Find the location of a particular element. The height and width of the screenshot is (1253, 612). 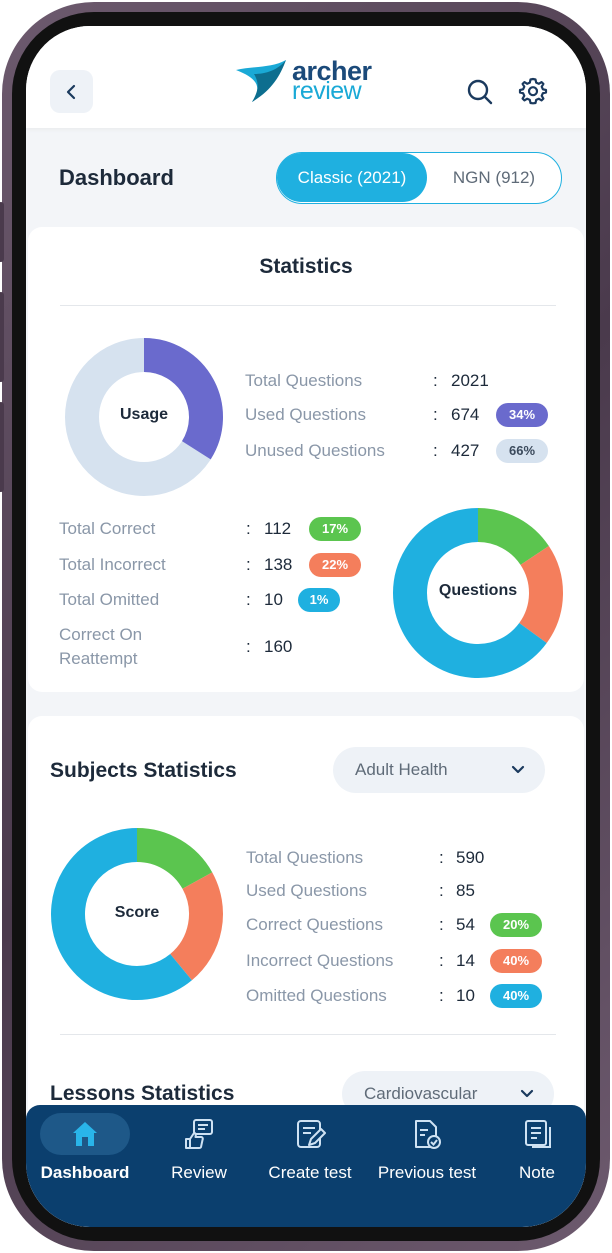

omitted-percent-badge: 1% is located at coordinates (319, 600).